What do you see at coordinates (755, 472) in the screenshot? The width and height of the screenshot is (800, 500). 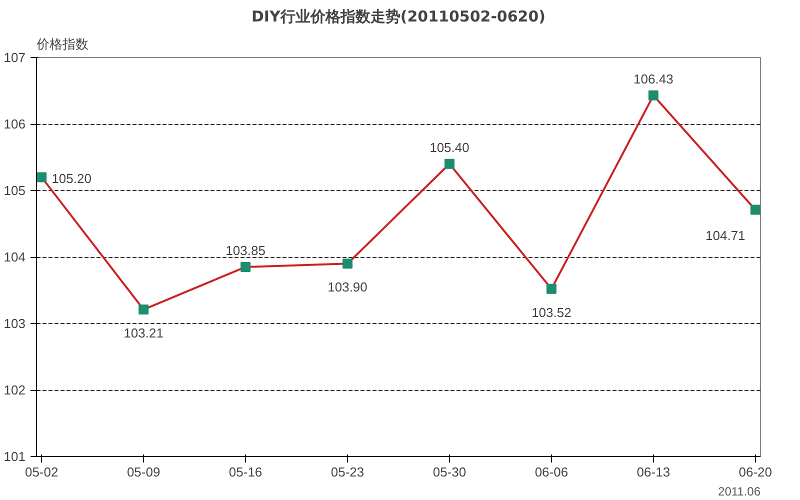 I see `x-tick-label: 06-20` at bounding box center [755, 472].